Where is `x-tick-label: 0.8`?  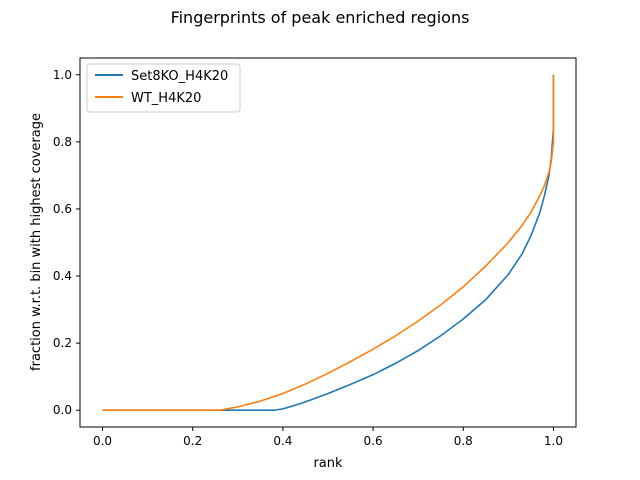 x-tick-label: 0.8 is located at coordinates (463, 441).